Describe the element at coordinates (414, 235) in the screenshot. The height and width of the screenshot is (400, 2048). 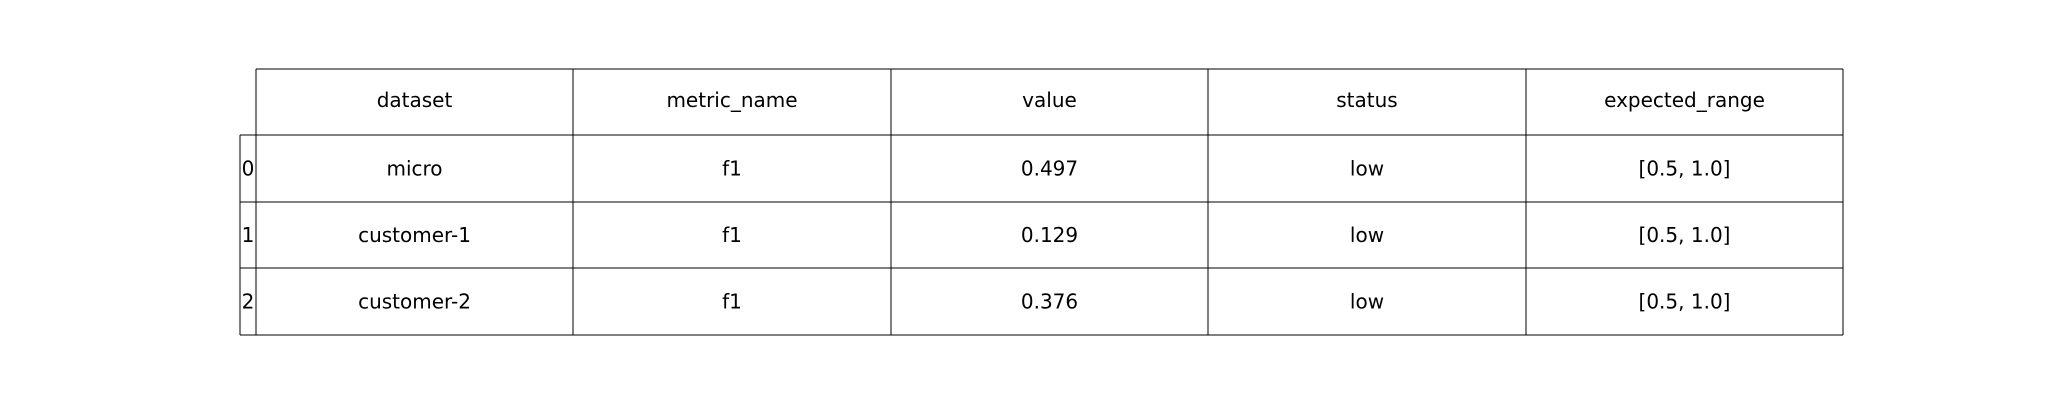
I see `table-cell: customer-1` at that location.